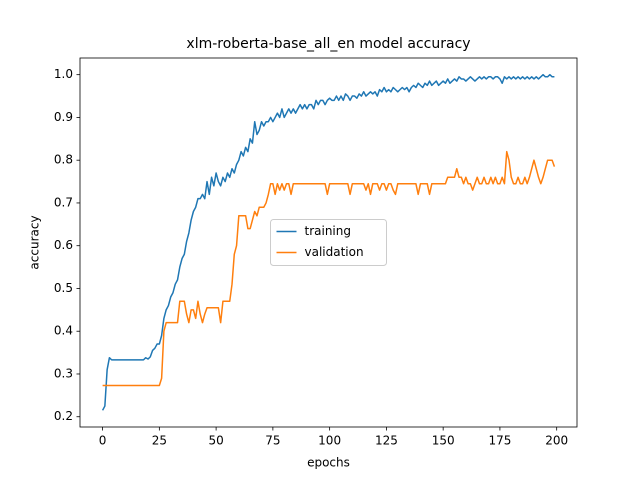  What do you see at coordinates (443, 441) in the screenshot?
I see `x-tick-label: 150` at bounding box center [443, 441].